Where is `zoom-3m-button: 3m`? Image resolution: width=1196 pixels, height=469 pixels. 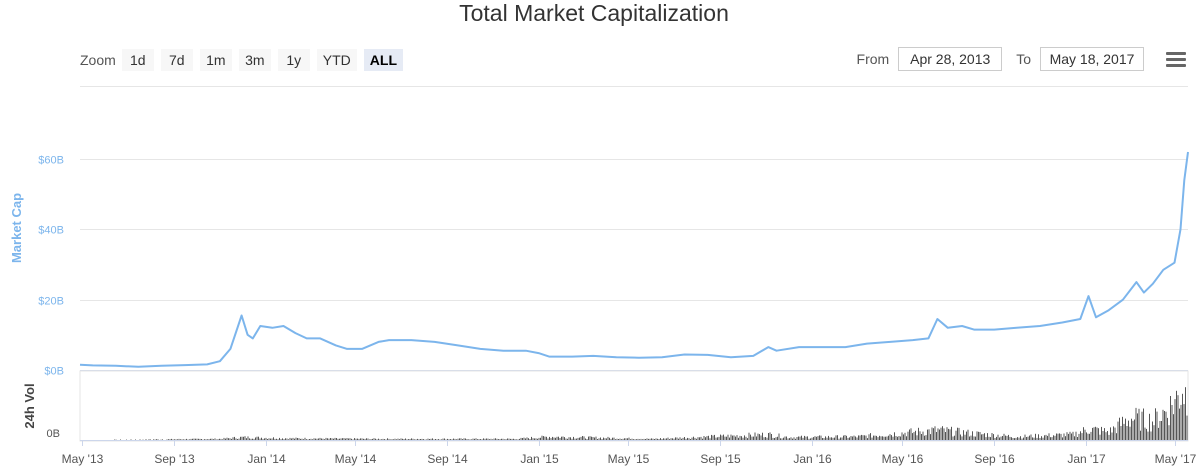 zoom-3m-button: 3m is located at coordinates (254, 60).